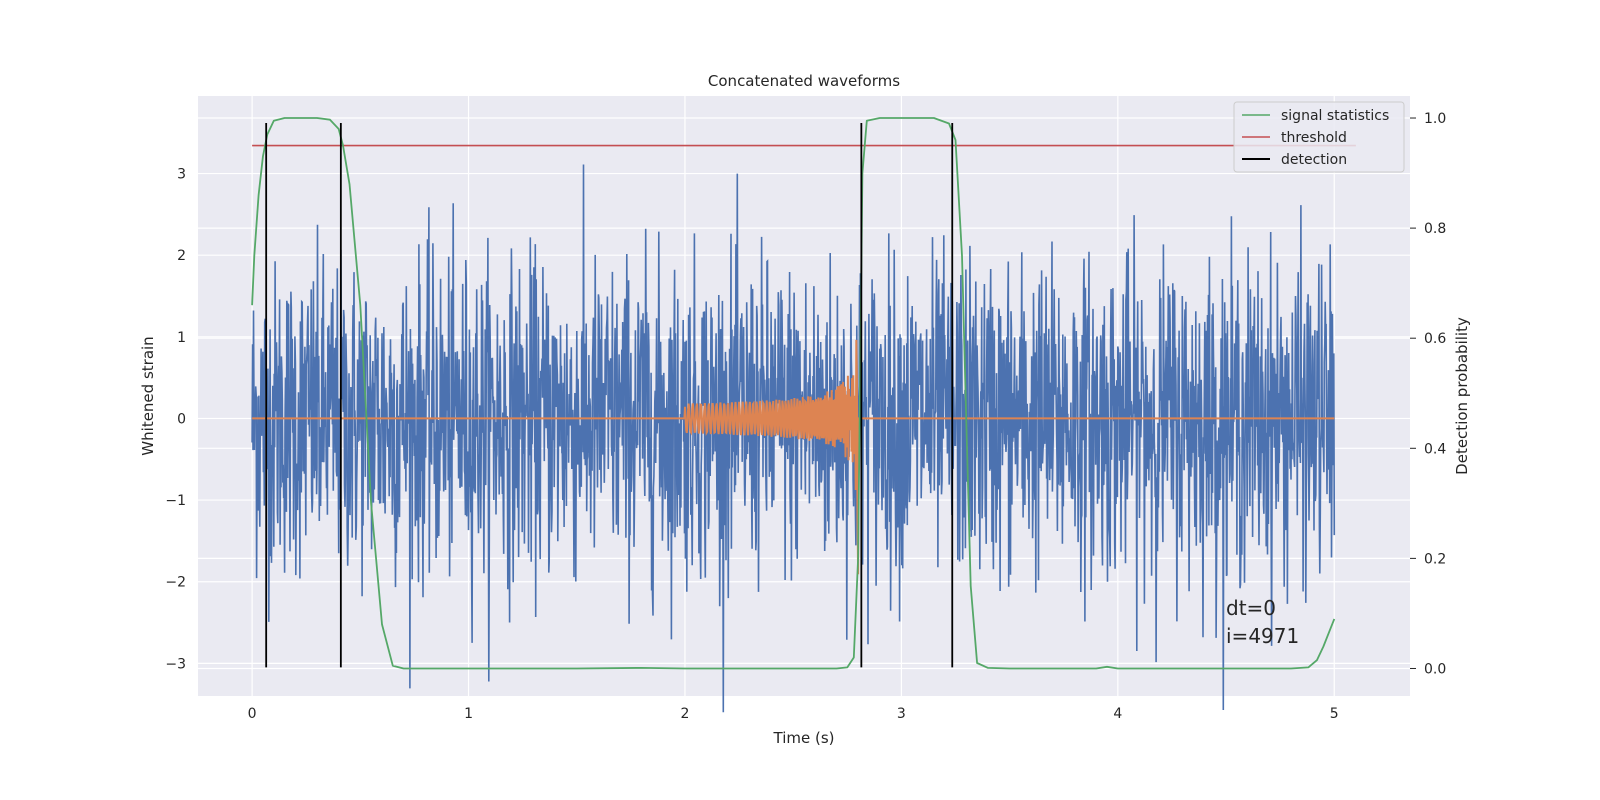 The image size is (1600, 800). I want to click on y-tick-label: 1, so click(181, 338).